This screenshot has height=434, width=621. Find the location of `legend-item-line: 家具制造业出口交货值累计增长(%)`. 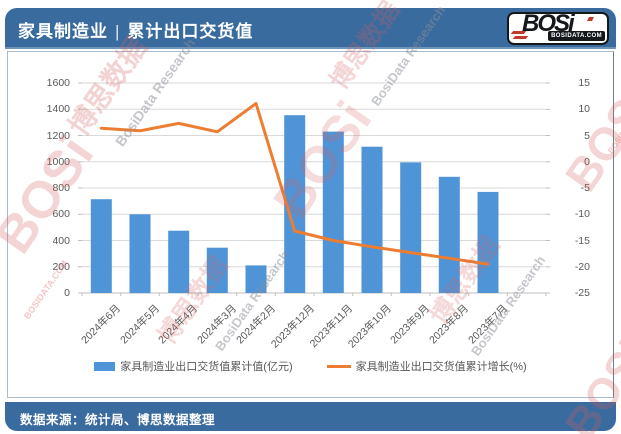

legend-item-line: 家具制造业出口交货值累计增长(%) is located at coordinates (426, 366).